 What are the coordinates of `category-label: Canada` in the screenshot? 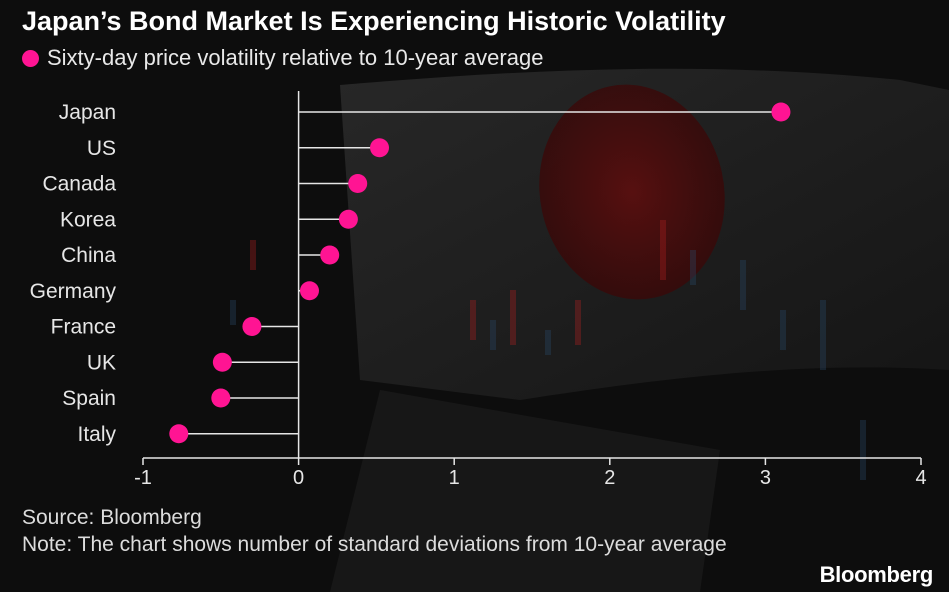 It's located at (79, 184).